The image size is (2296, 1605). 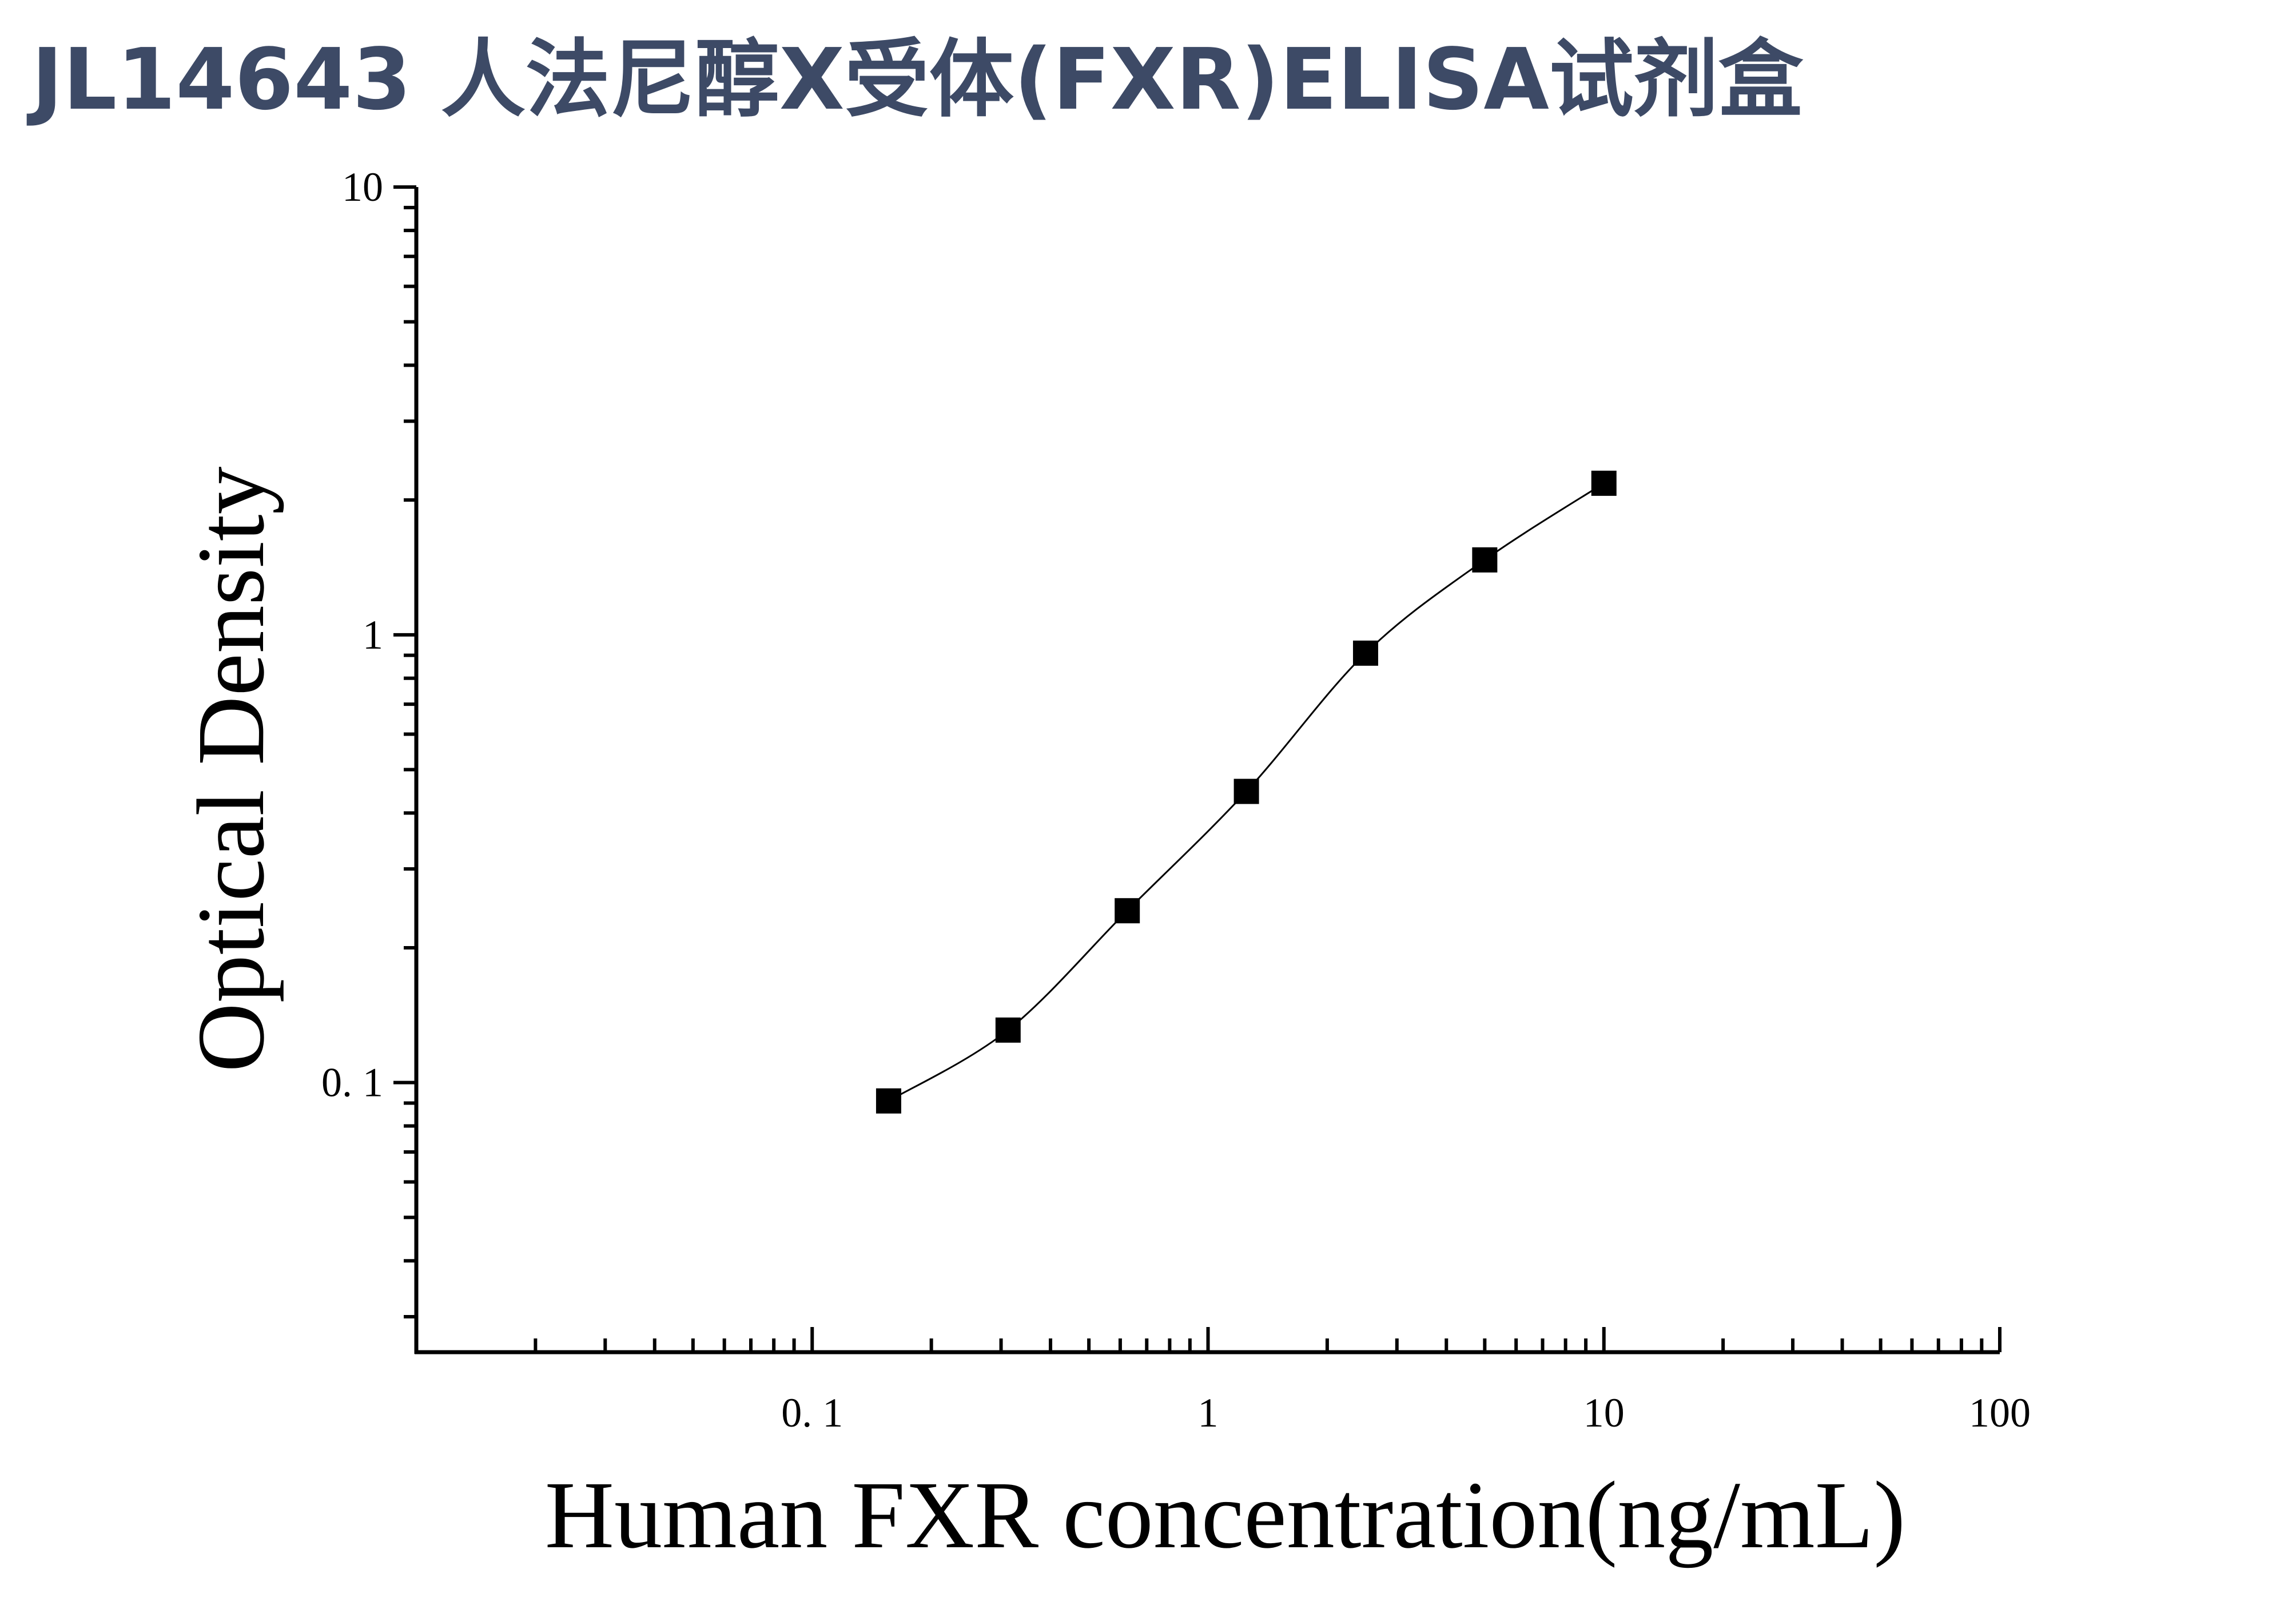 I want to click on x-axis-ticks, so click(x=1267, y=1339).